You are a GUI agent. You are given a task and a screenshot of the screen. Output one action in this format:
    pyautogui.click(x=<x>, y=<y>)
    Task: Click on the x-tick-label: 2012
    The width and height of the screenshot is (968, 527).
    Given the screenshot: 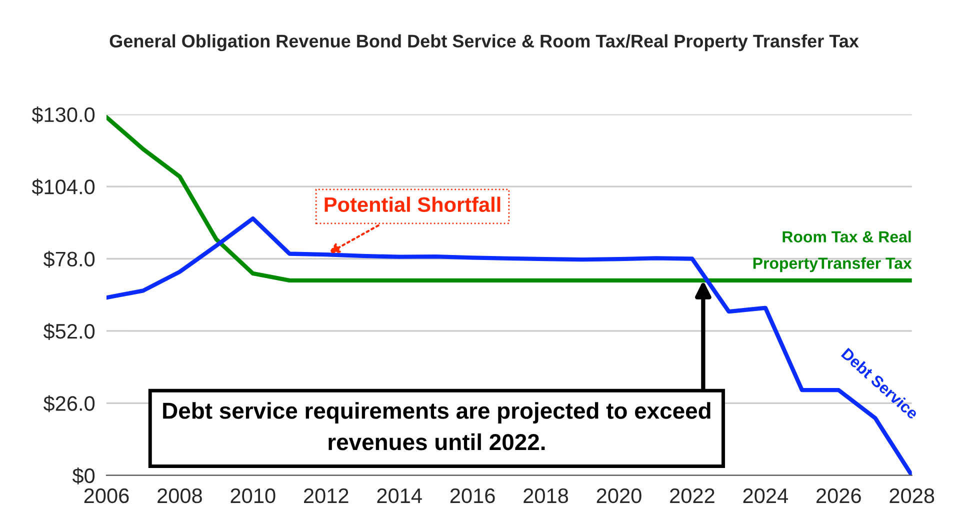 What is the action you would take?
    pyautogui.click(x=326, y=496)
    